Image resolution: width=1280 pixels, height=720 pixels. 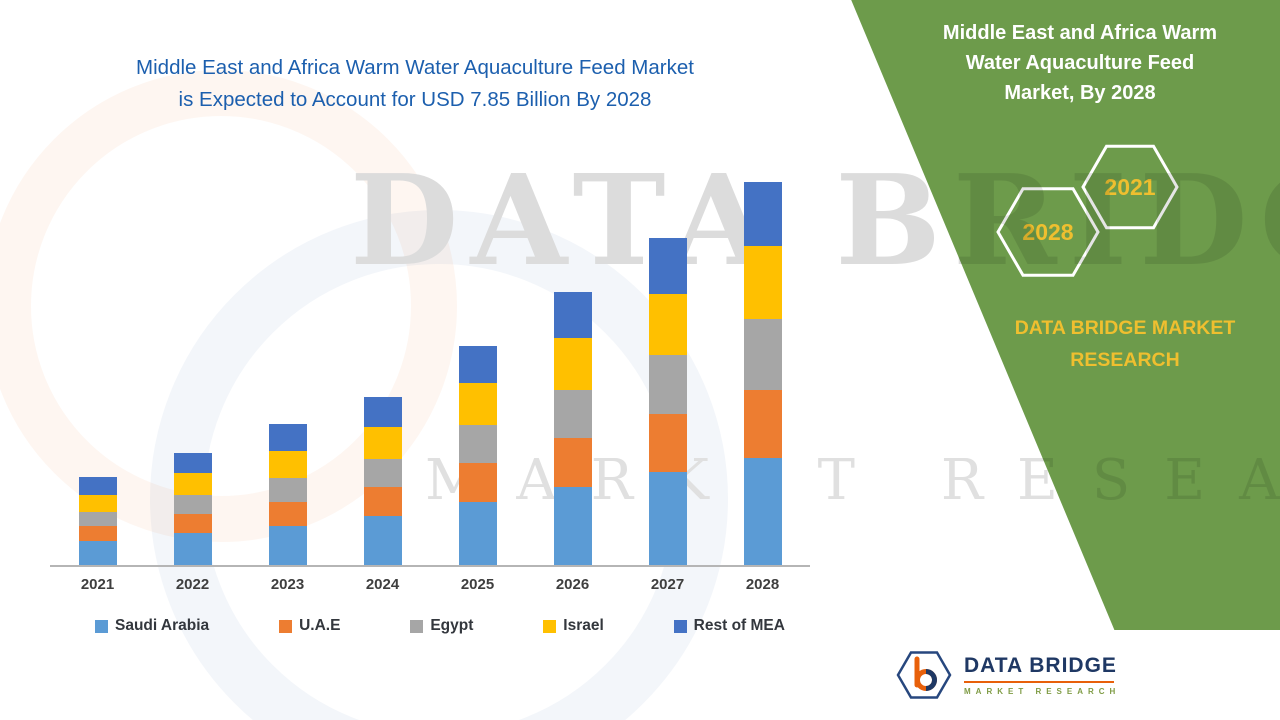 I want to click on stacked-bar-2022, so click(x=192, y=508).